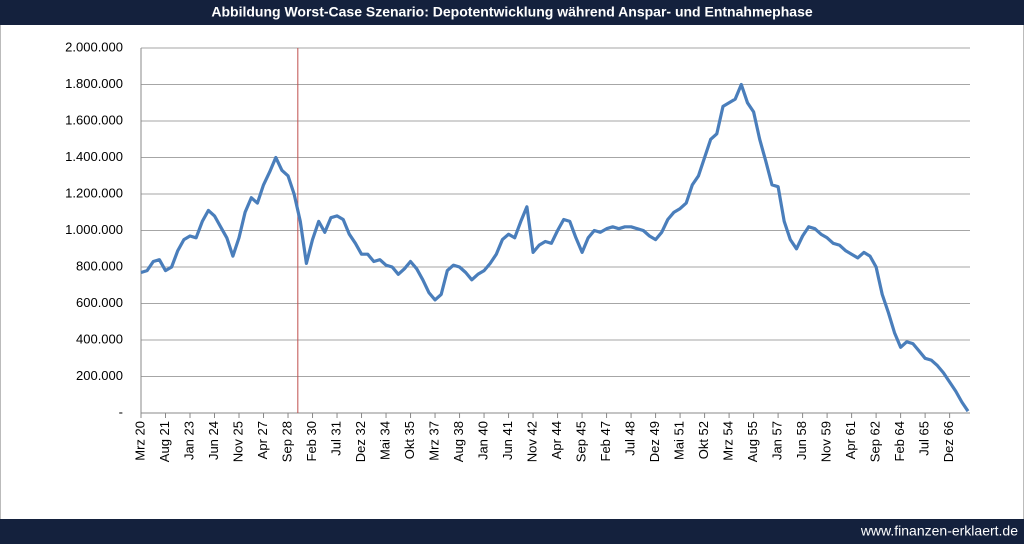 Image resolution: width=1024 pixels, height=544 pixels. What do you see at coordinates (94, 192) in the screenshot?
I see `y-tick-label: 1.200.000` at bounding box center [94, 192].